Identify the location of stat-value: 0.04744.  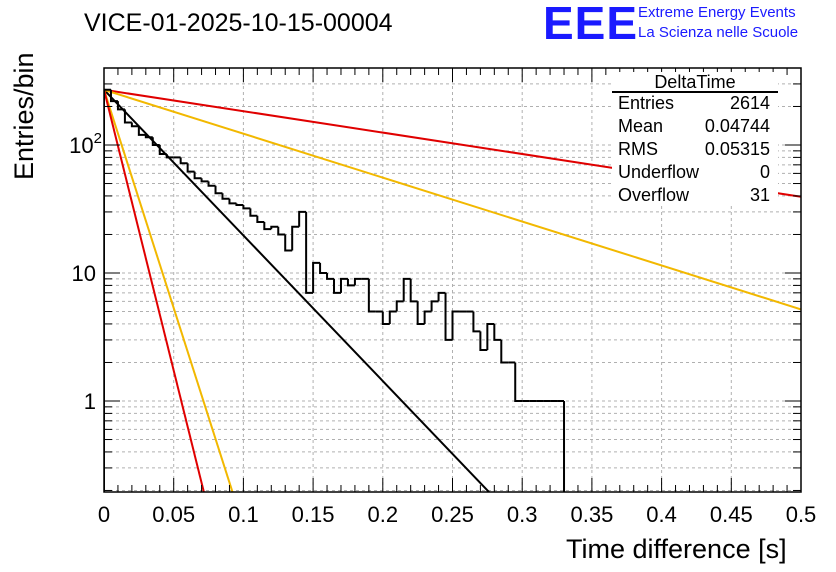
(737, 126).